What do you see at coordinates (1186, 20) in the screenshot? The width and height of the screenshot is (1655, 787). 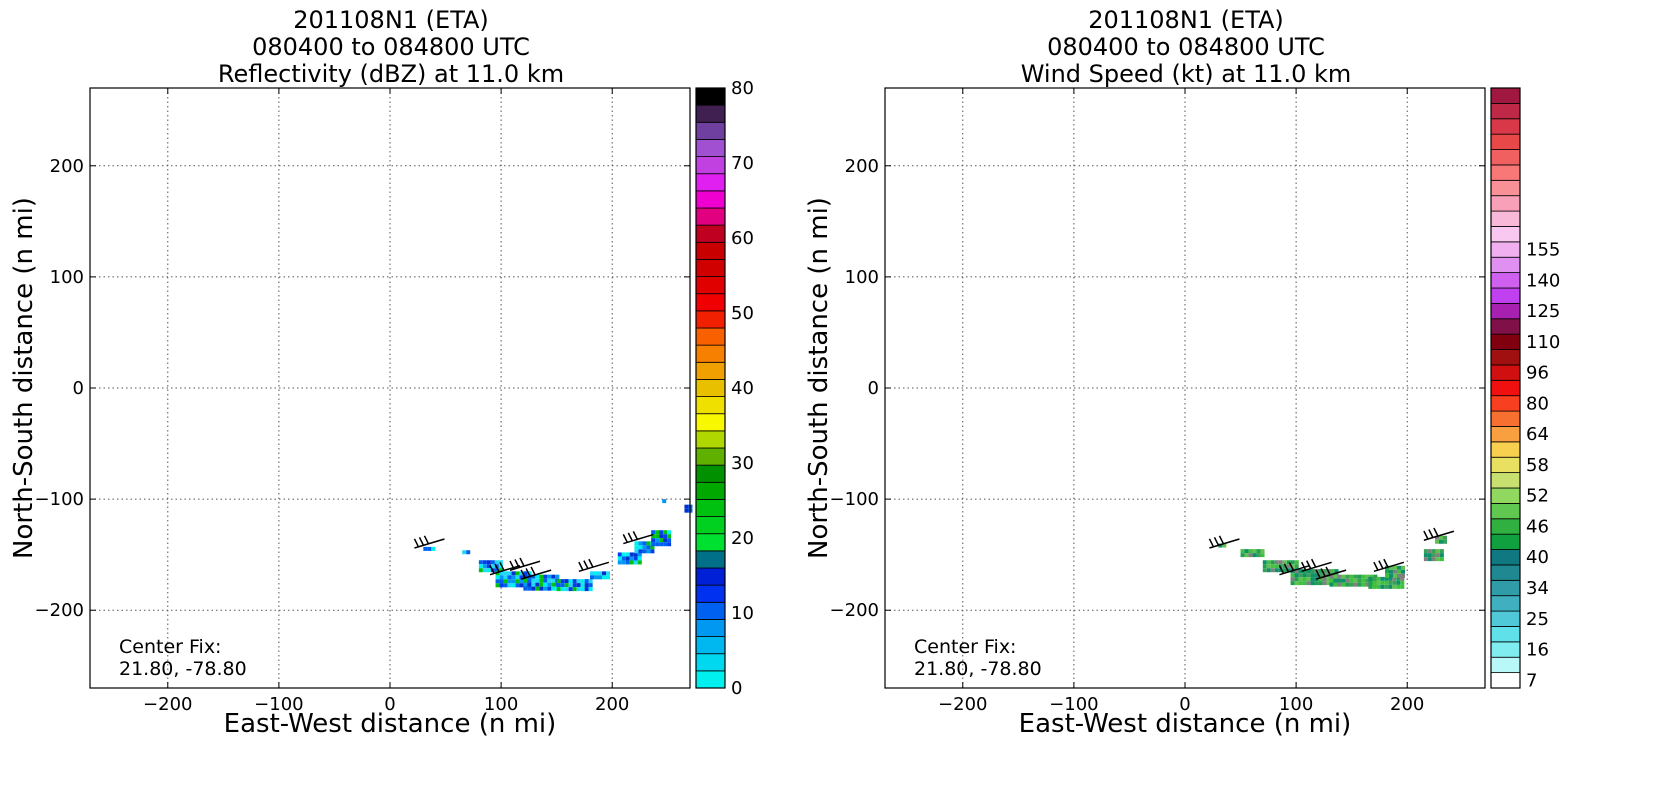 I see `chart-title-line-1: 201108N1 (ETA)` at bounding box center [1186, 20].